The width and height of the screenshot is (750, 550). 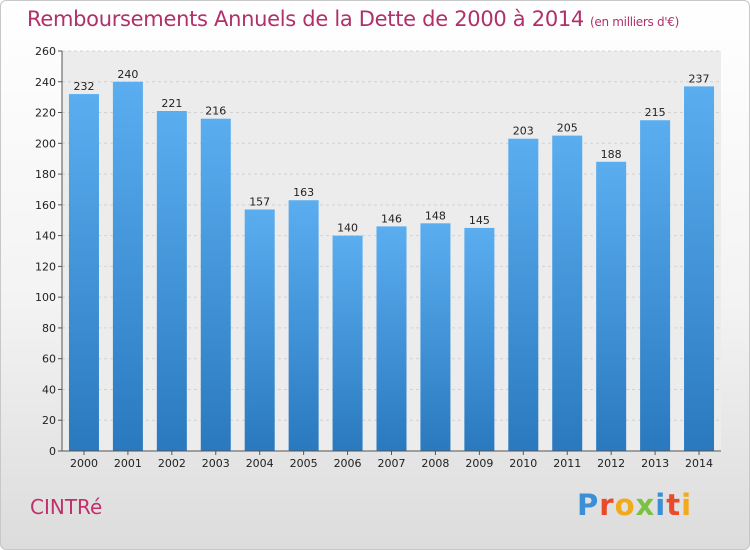 I want to click on y-tick-label: 20, so click(x=49, y=420).